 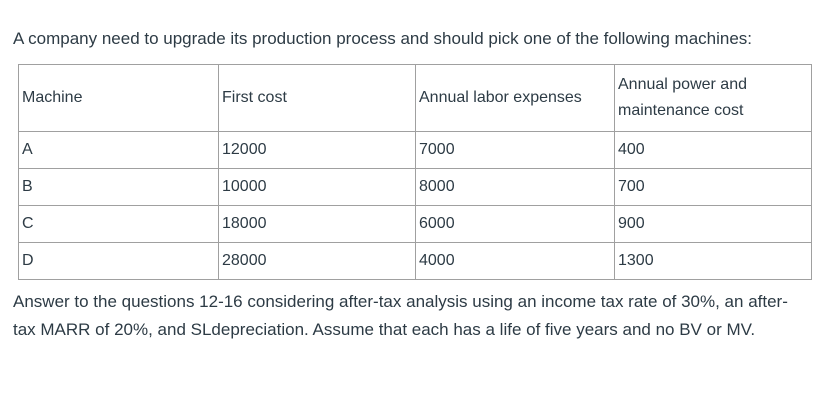 What do you see at coordinates (515, 150) in the screenshot?
I see `cell-labor-expenses: 7000` at bounding box center [515, 150].